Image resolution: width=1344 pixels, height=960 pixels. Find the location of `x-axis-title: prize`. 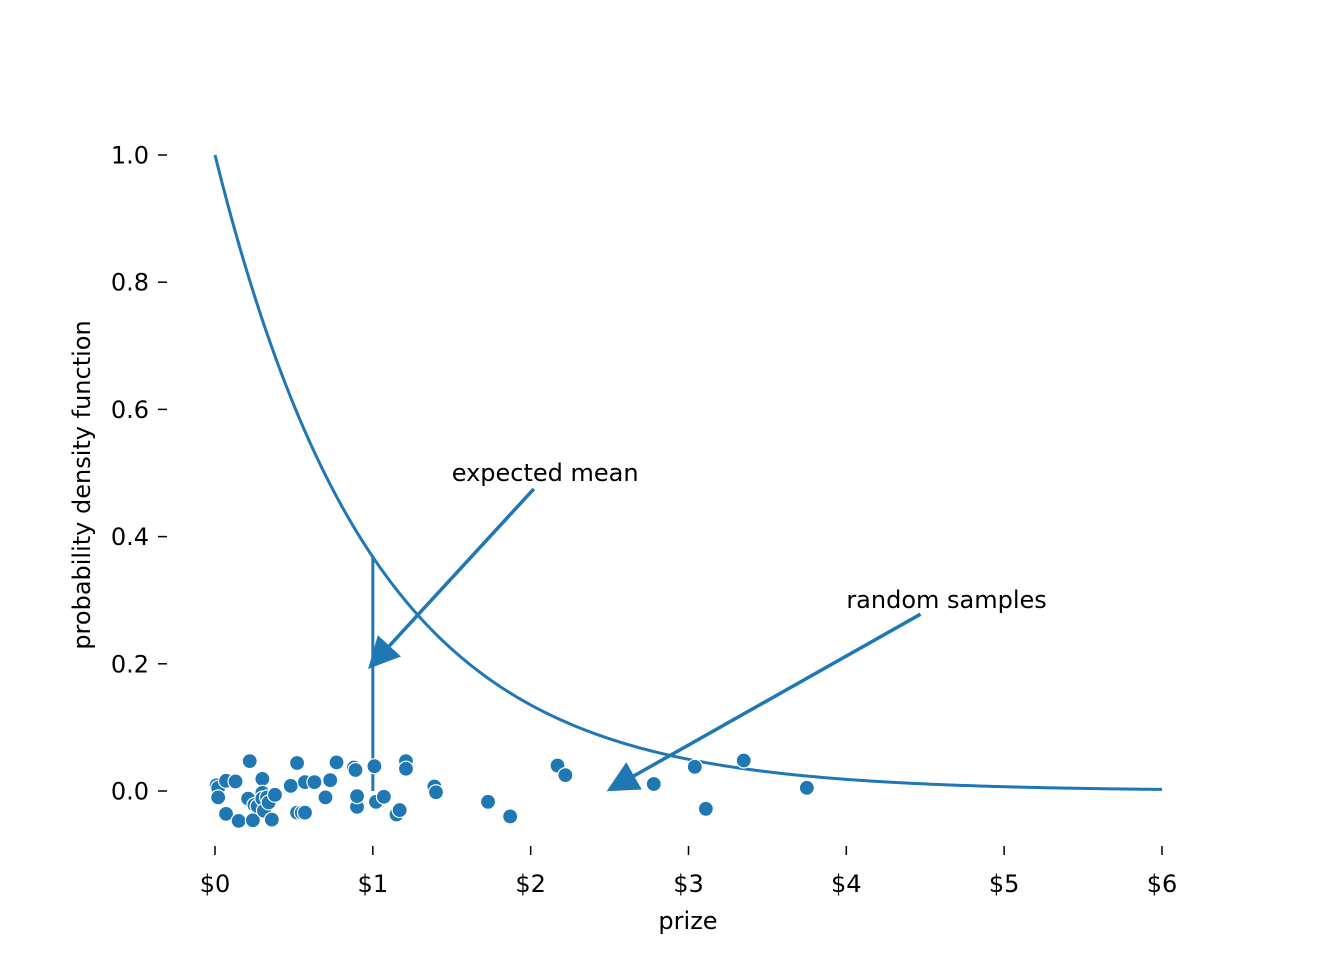

x-axis-title: prize is located at coordinates (687, 921).